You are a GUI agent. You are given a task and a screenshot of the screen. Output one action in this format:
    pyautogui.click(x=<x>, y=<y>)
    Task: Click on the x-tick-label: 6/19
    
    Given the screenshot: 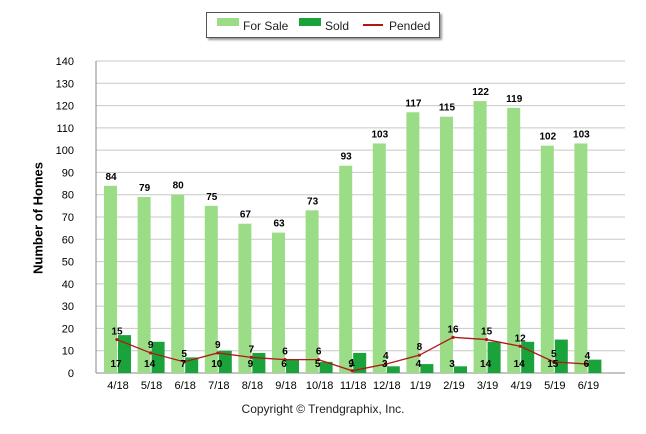 What is the action you would take?
    pyautogui.click(x=588, y=386)
    